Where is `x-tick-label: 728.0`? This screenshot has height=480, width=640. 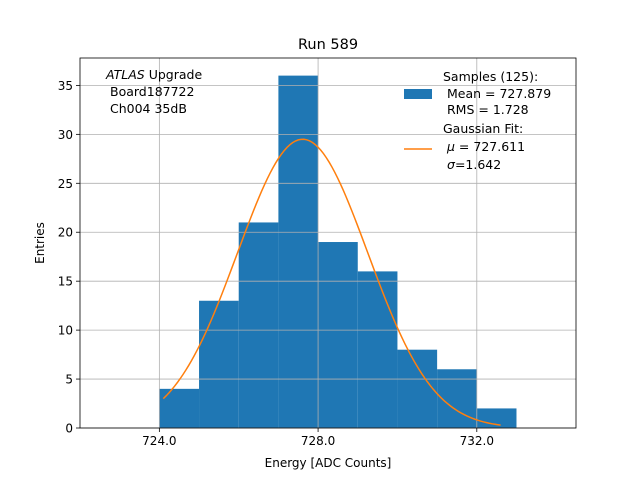
x-tick-label: 728.0 is located at coordinates (318, 441).